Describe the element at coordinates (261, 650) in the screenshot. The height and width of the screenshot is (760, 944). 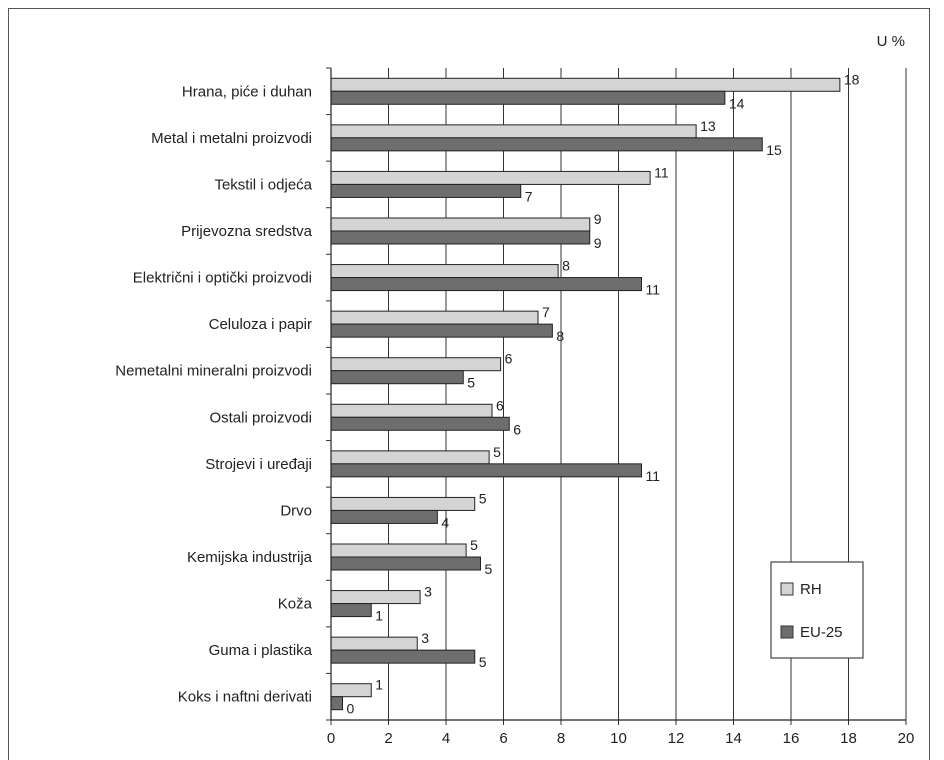
I see `category-label: Guma i plastika` at that location.